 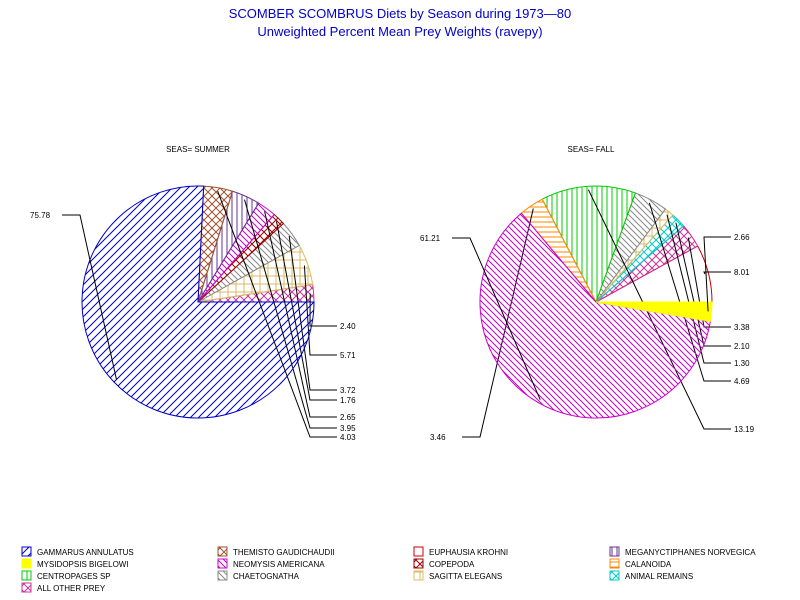 What do you see at coordinates (348, 355) in the screenshot?
I see `slice-value-label: 5.71` at bounding box center [348, 355].